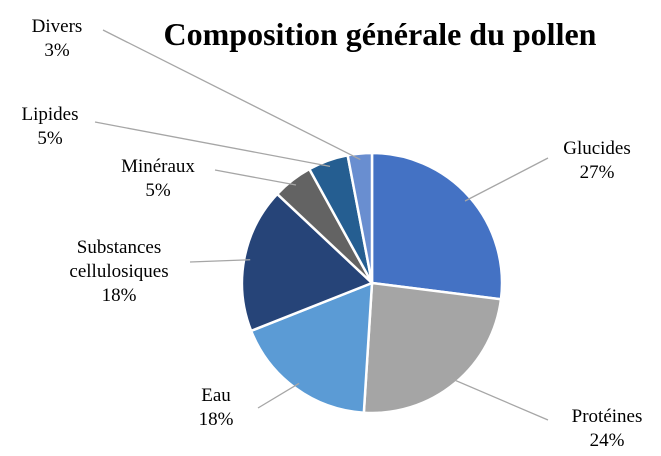 This screenshot has height=456, width=661. What do you see at coordinates (71, 39) in the screenshot?
I see `slice-label: Divers 3%` at bounding box center [71, 39].